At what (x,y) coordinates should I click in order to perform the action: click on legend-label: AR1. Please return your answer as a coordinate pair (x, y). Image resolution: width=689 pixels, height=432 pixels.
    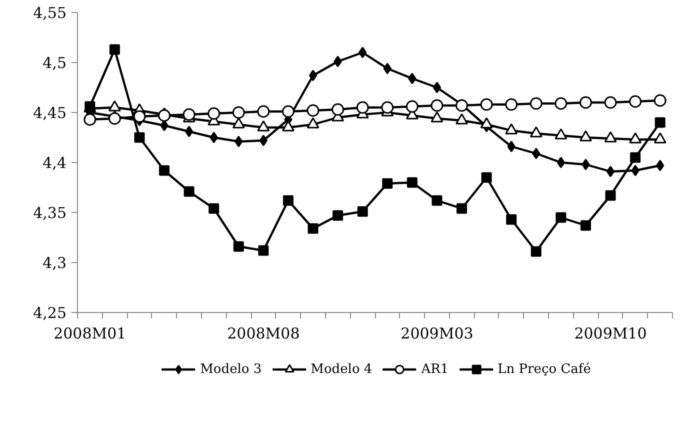
    Looking at the image, I should click on (435, 369).